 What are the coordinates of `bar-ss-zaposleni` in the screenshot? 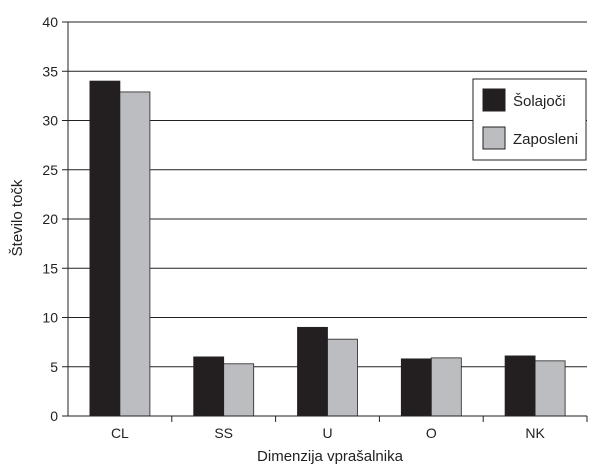 It's located at (239, 390).